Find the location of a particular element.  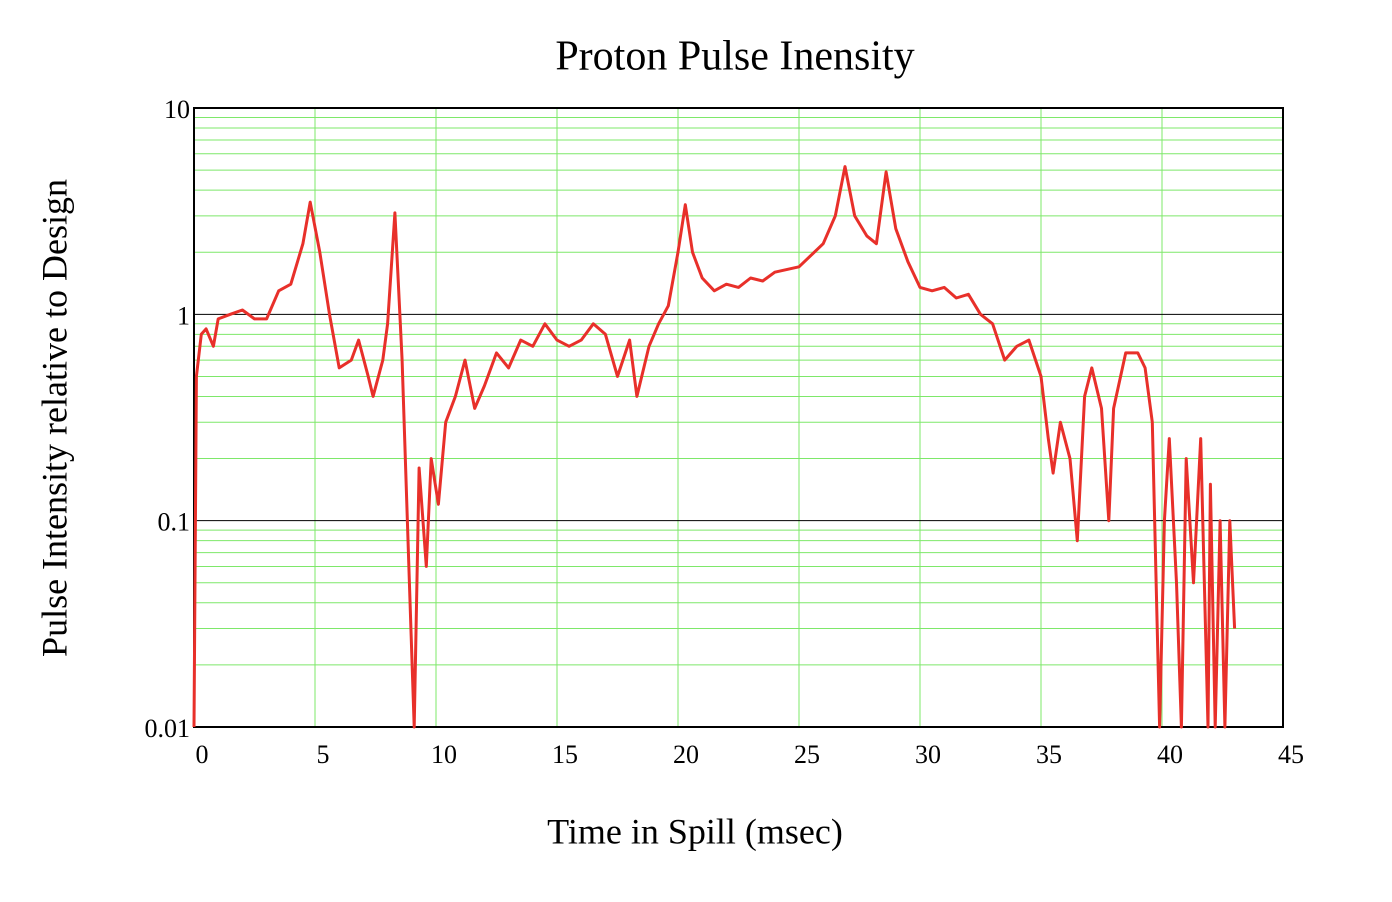

y-tick-label: 1 is located at coordinates (183, 315).